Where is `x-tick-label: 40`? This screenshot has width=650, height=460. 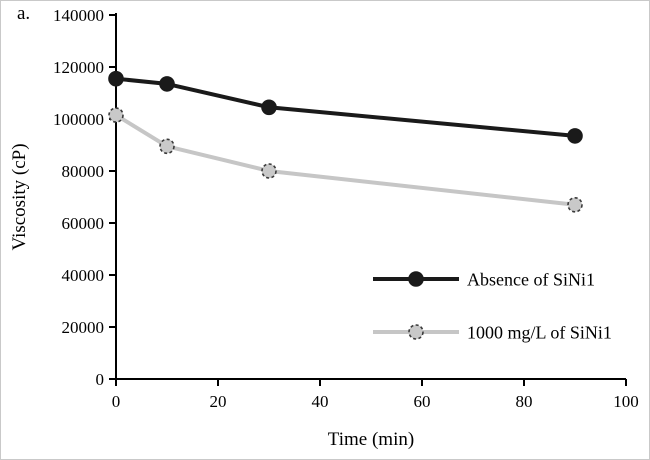
x-tick-label: 40 is located at coordinates (320, 401).